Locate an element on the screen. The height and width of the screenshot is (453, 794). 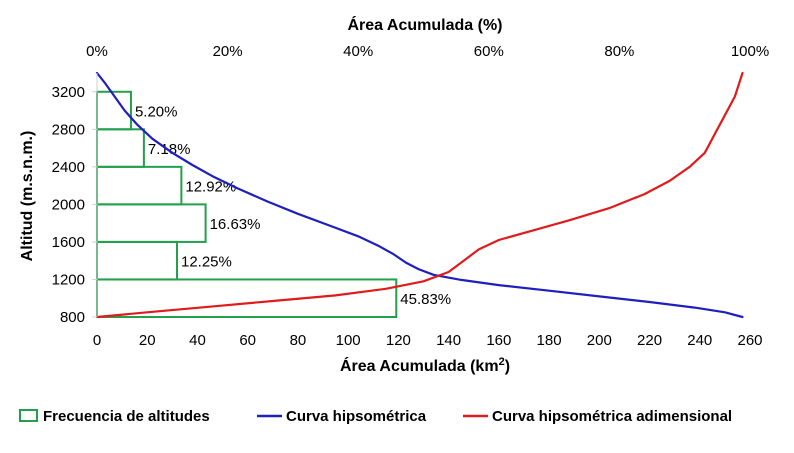
y-tick-label: 2400 is located at coordinates (68, 167).